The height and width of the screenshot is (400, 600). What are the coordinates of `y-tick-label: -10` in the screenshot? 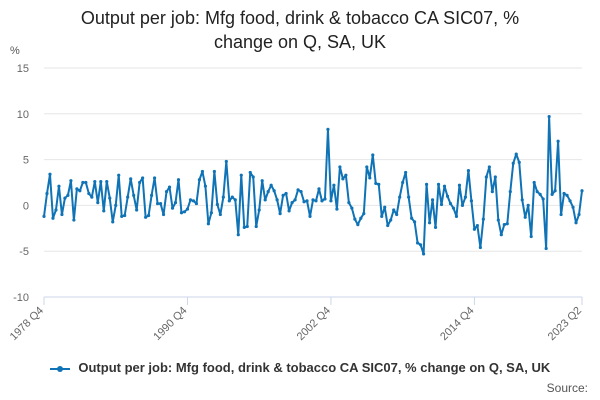 It's located at (21, 298).